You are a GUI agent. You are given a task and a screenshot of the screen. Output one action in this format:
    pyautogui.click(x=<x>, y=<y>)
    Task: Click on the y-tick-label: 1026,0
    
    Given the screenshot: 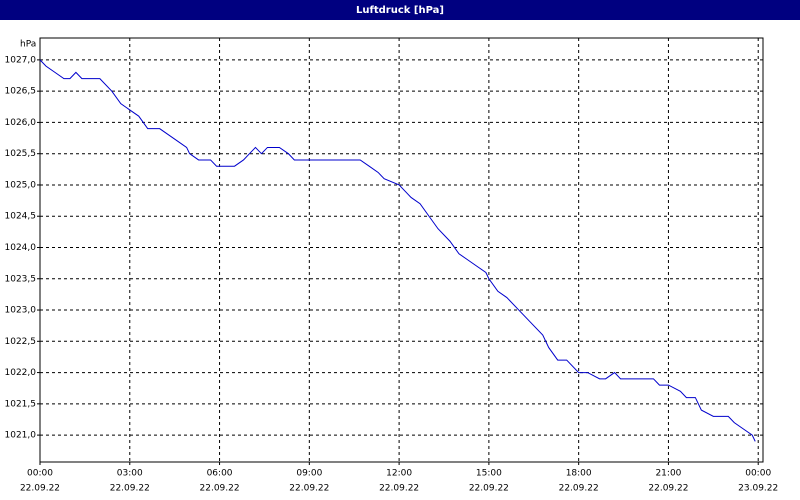 What is the action you would take?
    pyautogui.click(x=21, y=123)
    